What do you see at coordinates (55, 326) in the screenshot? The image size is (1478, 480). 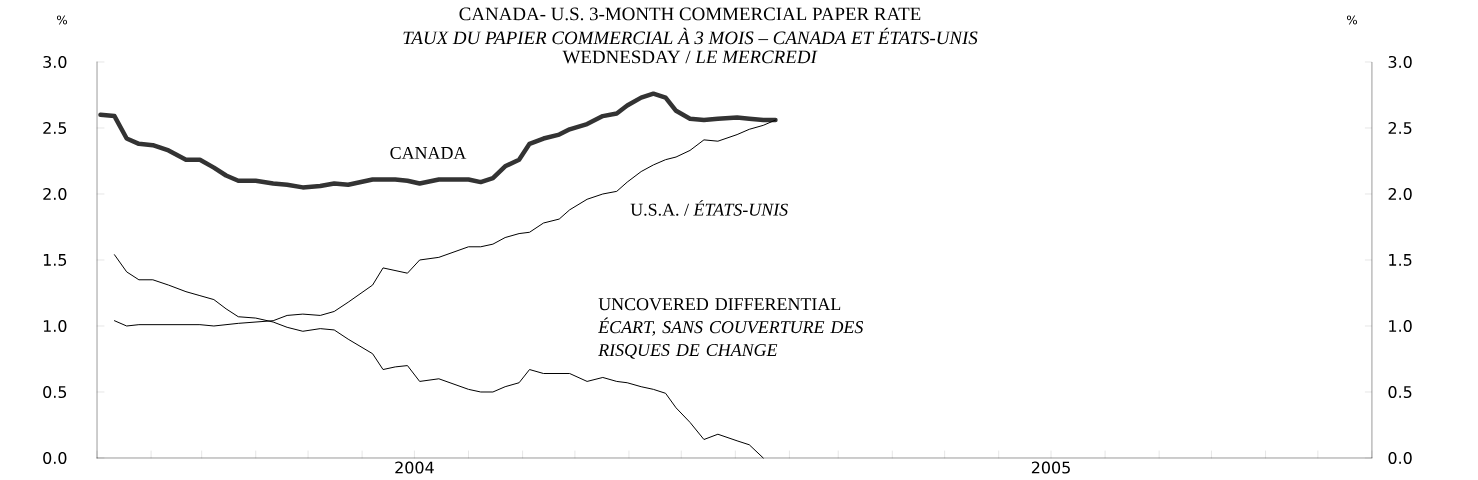 I see `y-tick-label: 1.0` at bounding box center [55, 326].